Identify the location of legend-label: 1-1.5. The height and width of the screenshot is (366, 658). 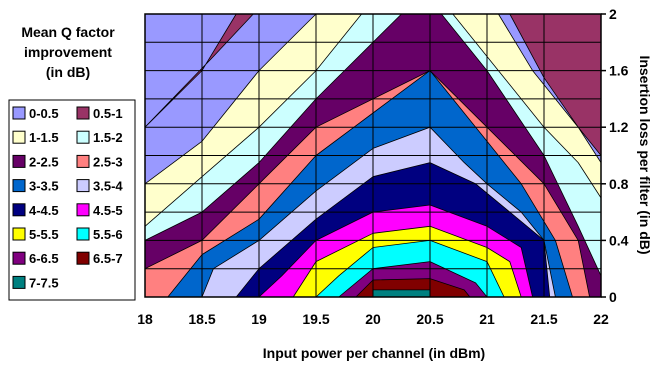
(44, 137).